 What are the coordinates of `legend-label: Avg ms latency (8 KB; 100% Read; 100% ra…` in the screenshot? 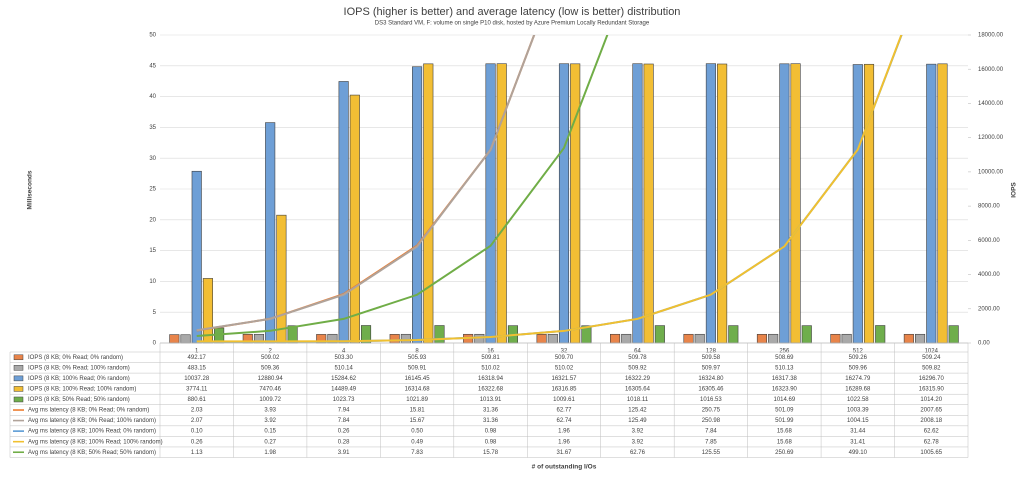 It's located at (95, 442).